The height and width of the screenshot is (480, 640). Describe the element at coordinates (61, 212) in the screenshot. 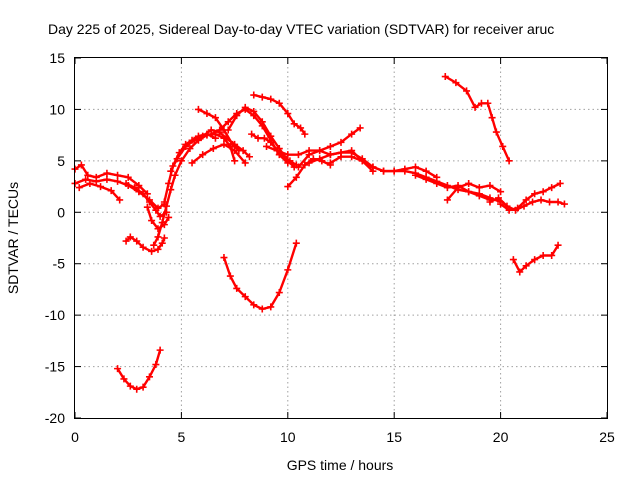

I see `y-tick-label: 0` at that location.